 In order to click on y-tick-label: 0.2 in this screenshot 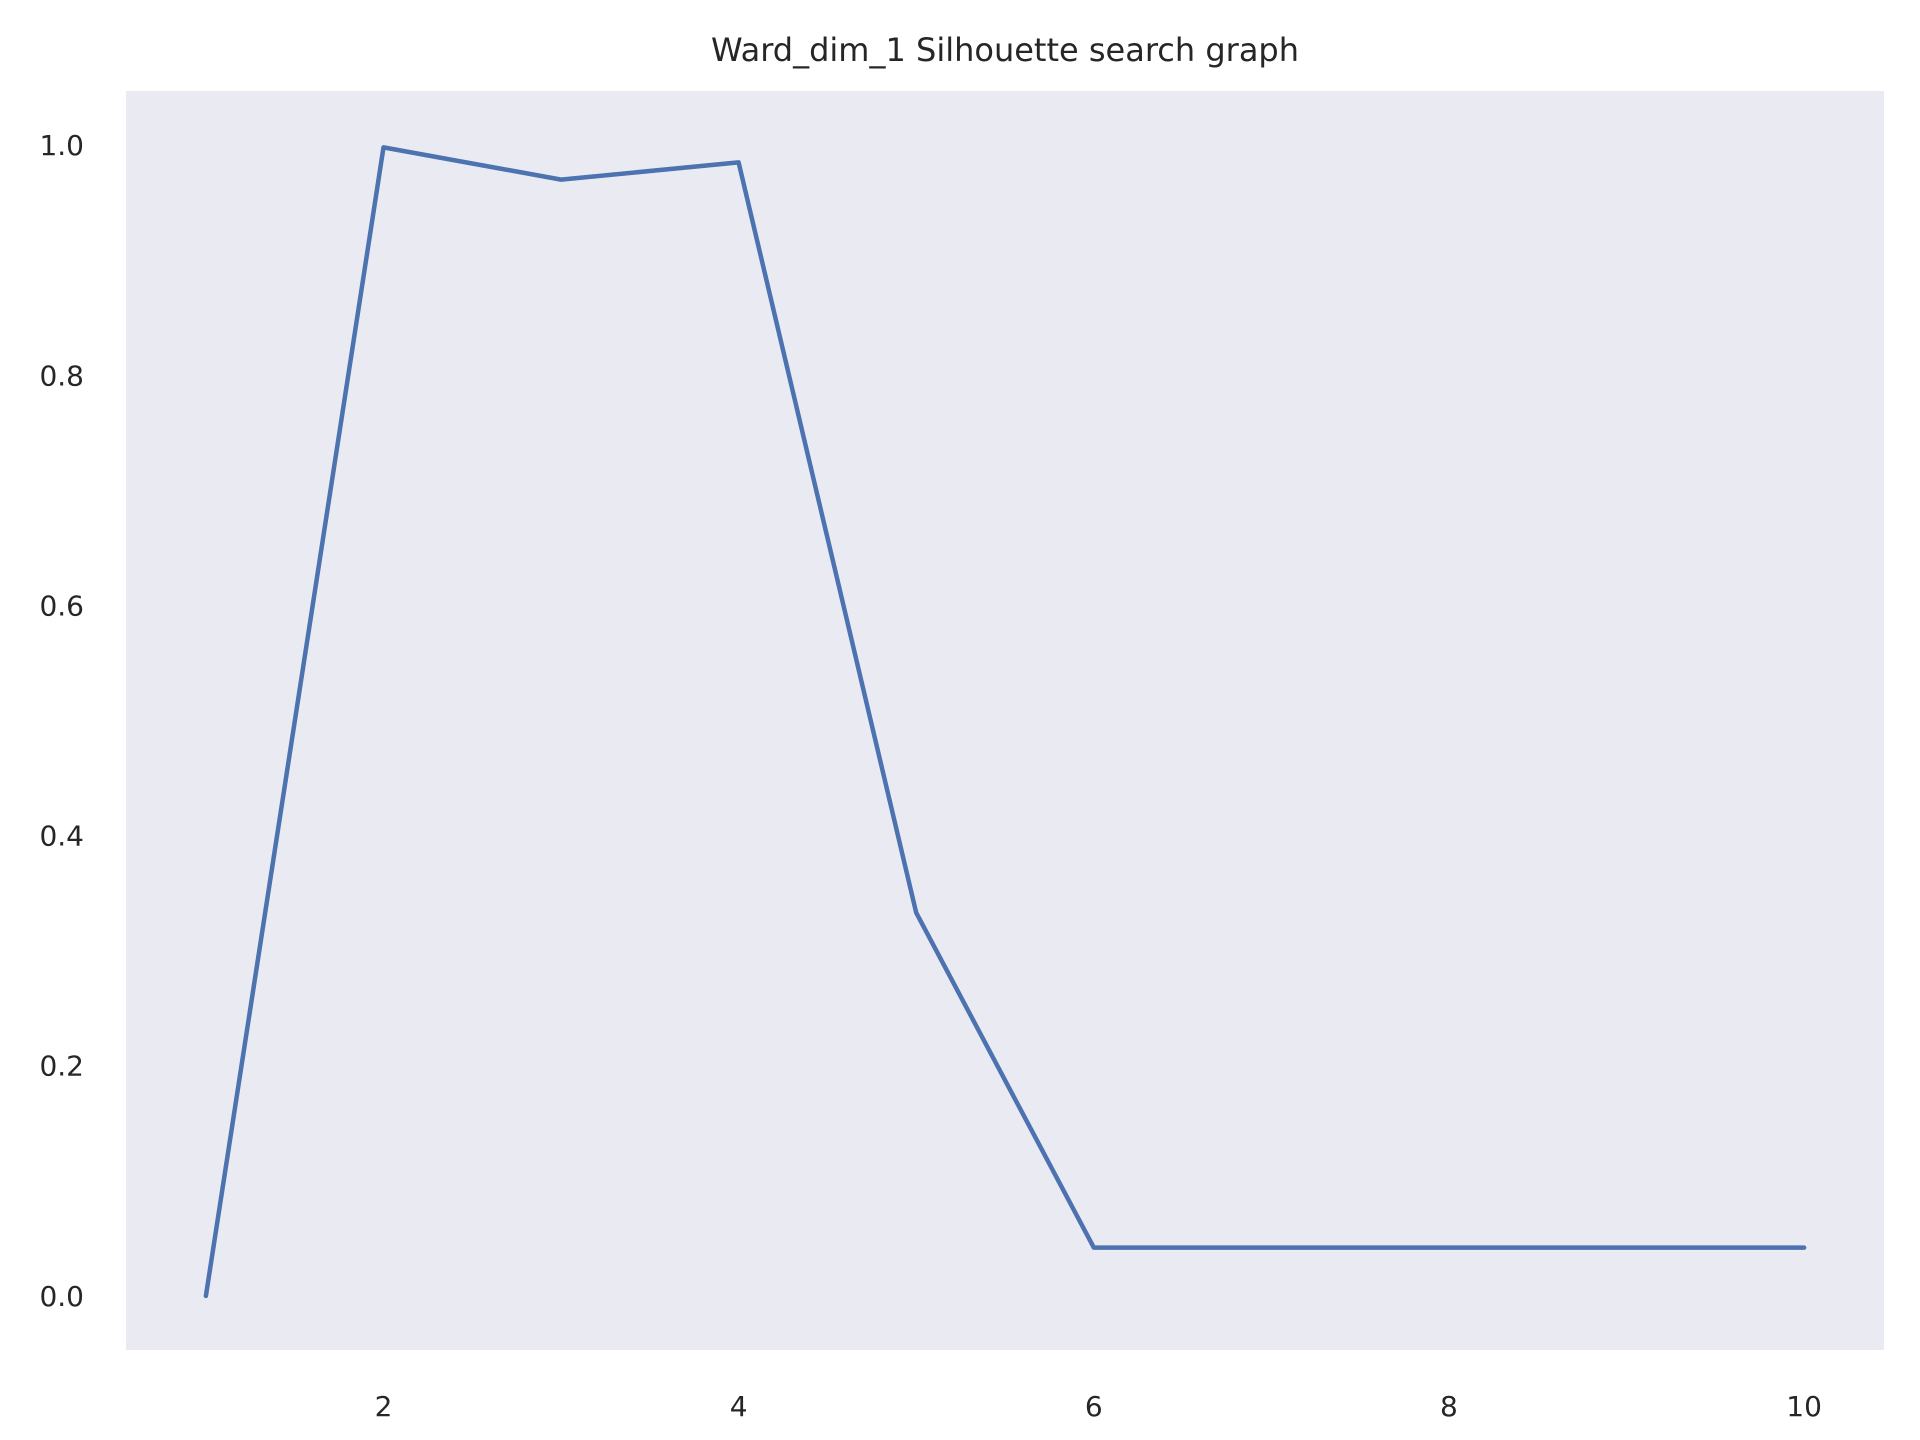, I will do `click(61, 1066)`.